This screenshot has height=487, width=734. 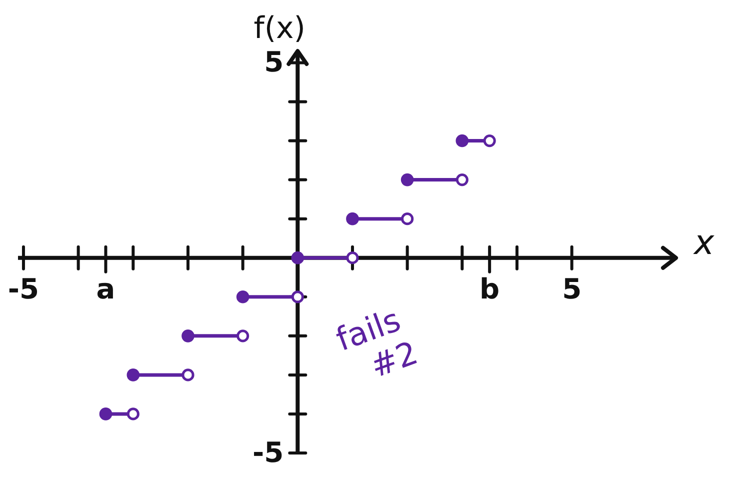 I want to click on x-tick-label: b, so click(x=490, y=289).